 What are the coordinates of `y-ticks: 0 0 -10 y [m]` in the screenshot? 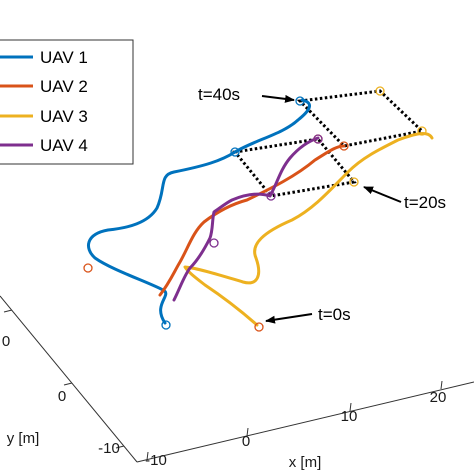 It's located at (63, 383).